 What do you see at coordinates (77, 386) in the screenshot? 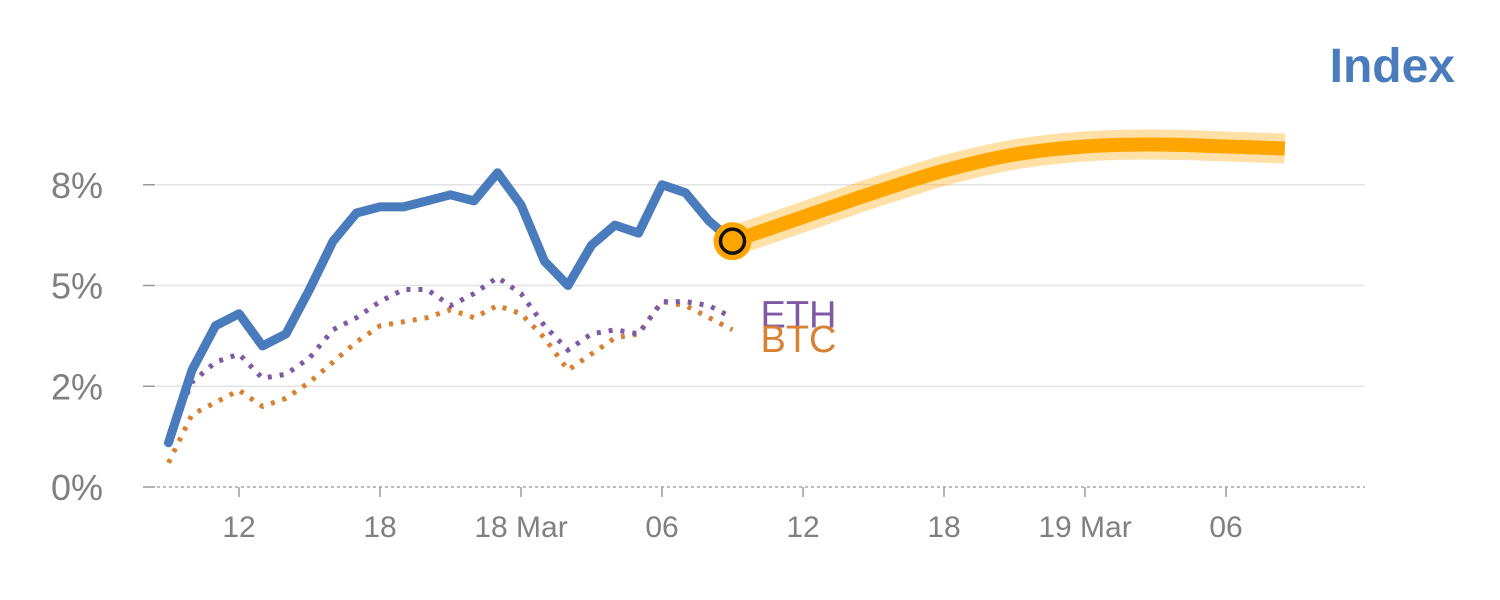
I see `y-tick-label: 2%` at bounding box center [77, 386].